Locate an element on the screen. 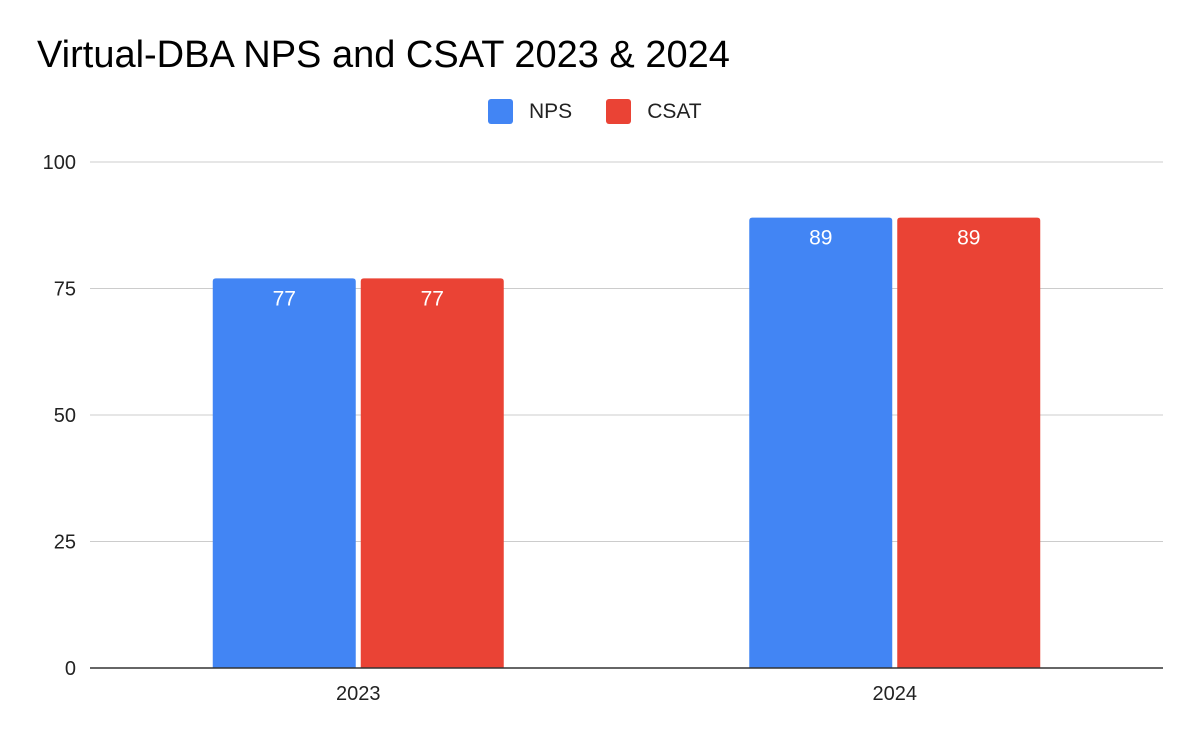 Image resolution: width=1200 pixels, height=742 pixels. legend-label-nps: NPS is located at coordinates (551, 111).